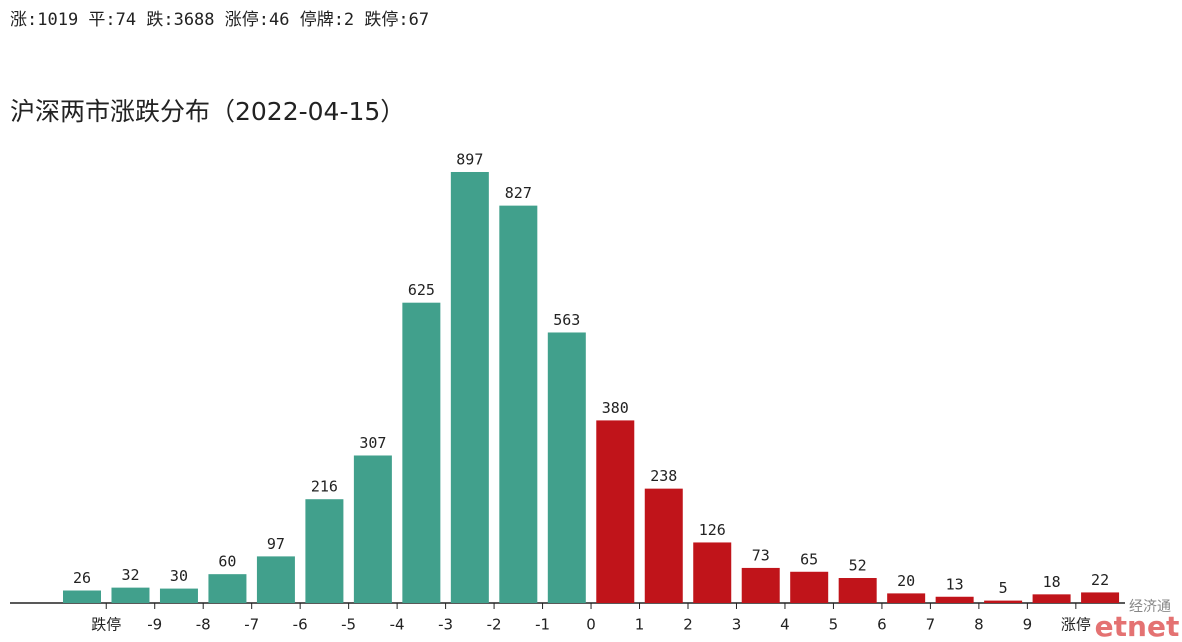  Describe the element at coordinates (591, 625) in the screenshot. I see `x-tick-label: 0` at that location.